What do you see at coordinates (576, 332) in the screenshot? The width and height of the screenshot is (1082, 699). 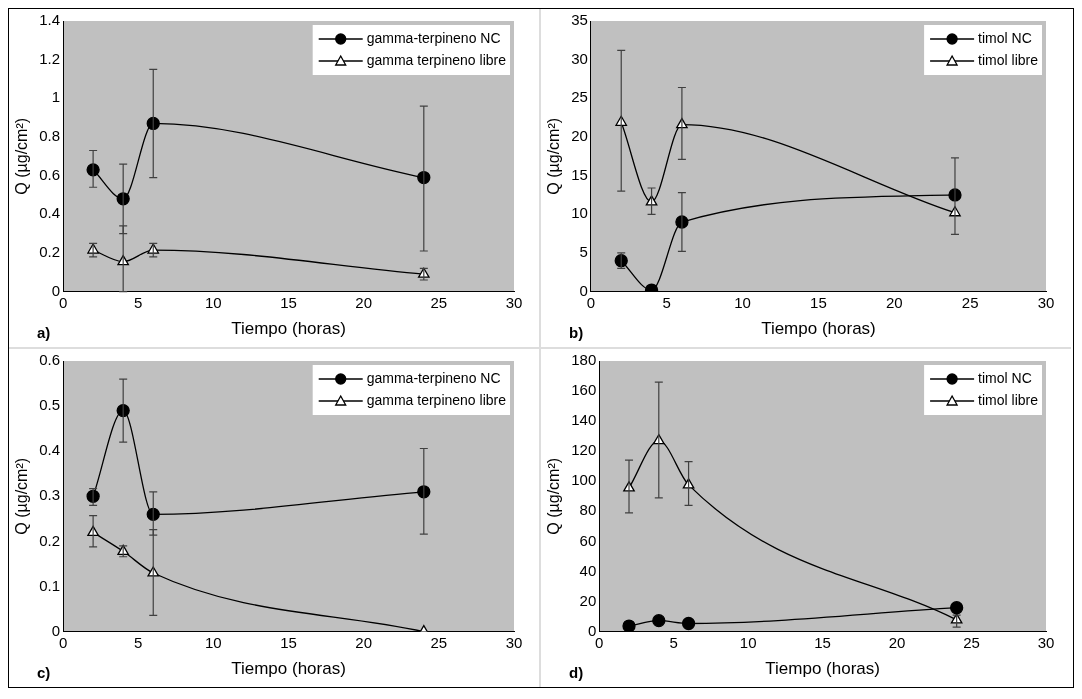 I see `text: b)` at bounding box center [576, 332].